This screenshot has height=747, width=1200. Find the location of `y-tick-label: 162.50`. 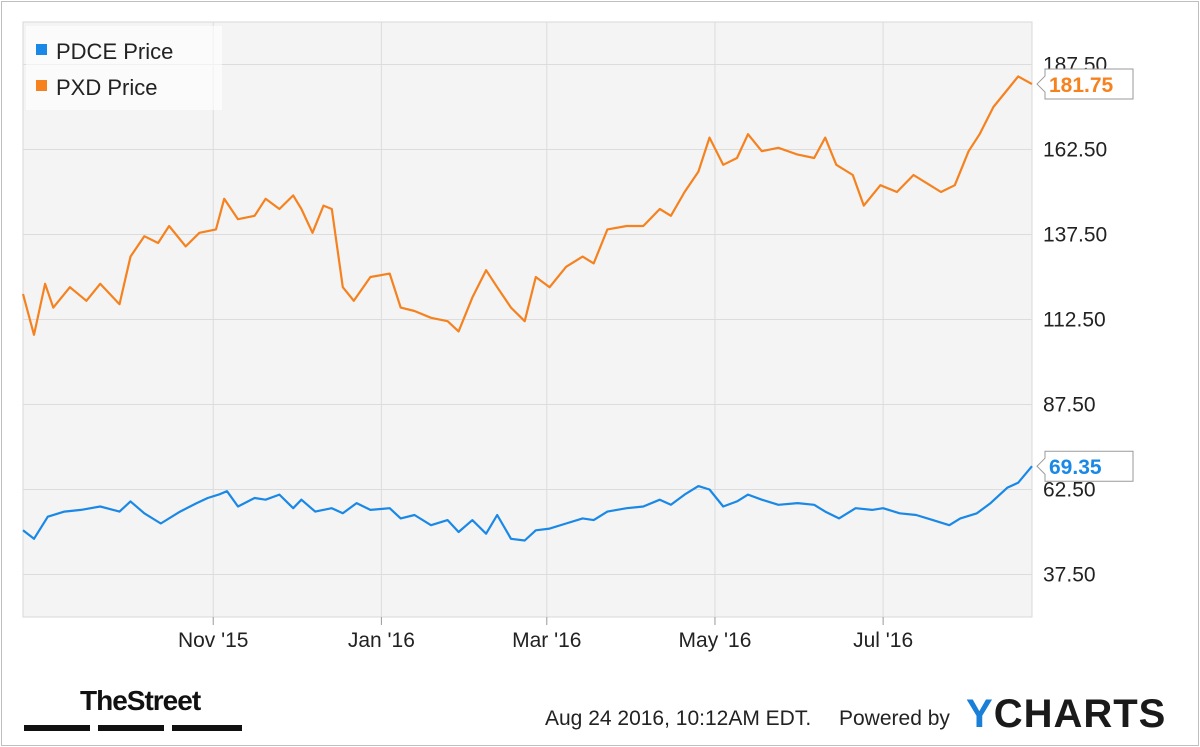

y-tick-label: 162.50 is located at coordinates (1075, 150).